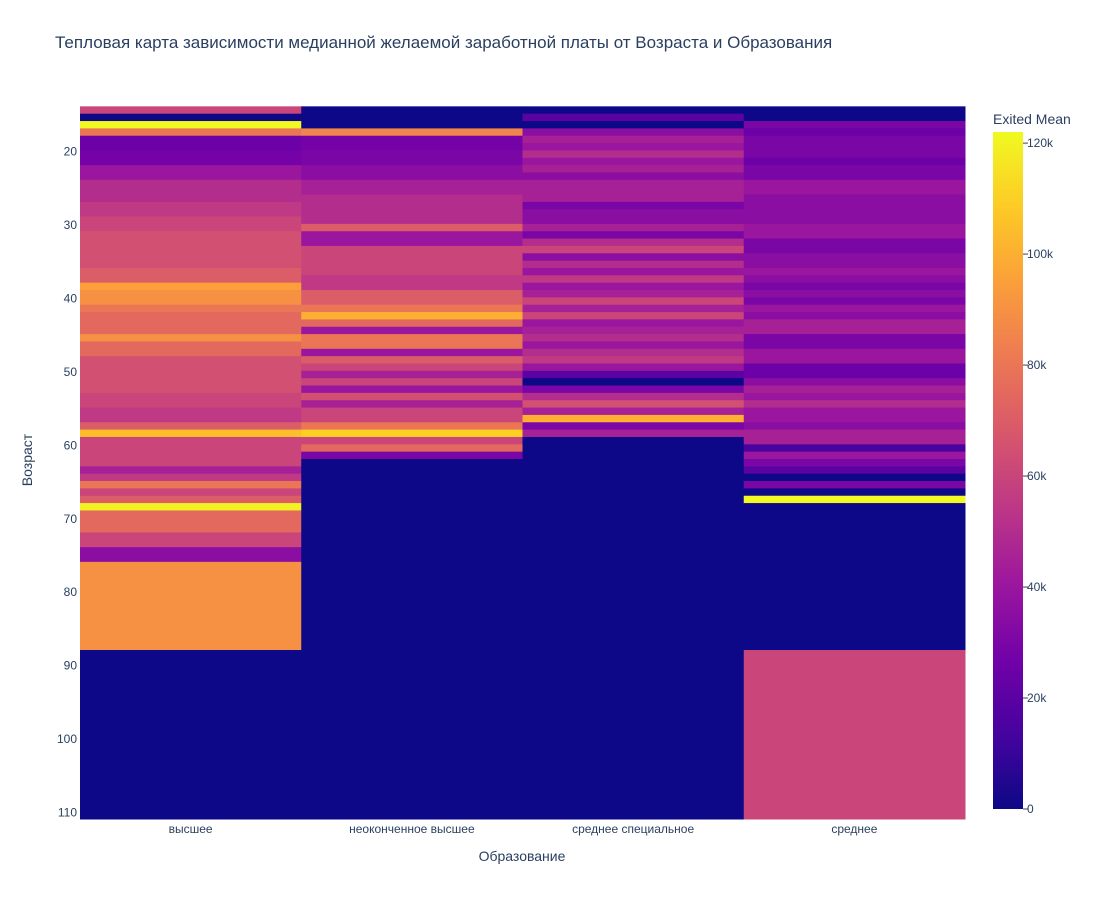  I want to click on x-tick-label: среднее специальное, so click(633, 829).